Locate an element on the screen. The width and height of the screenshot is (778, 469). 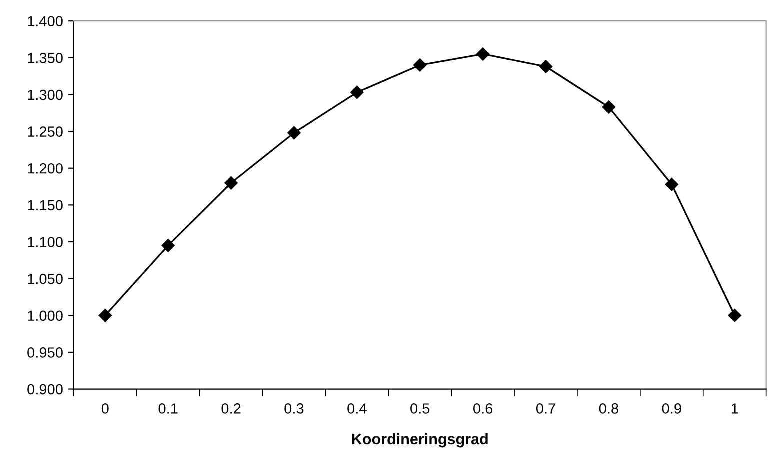
y-tick-label: 1.300 is located at coordinates (45, 95).